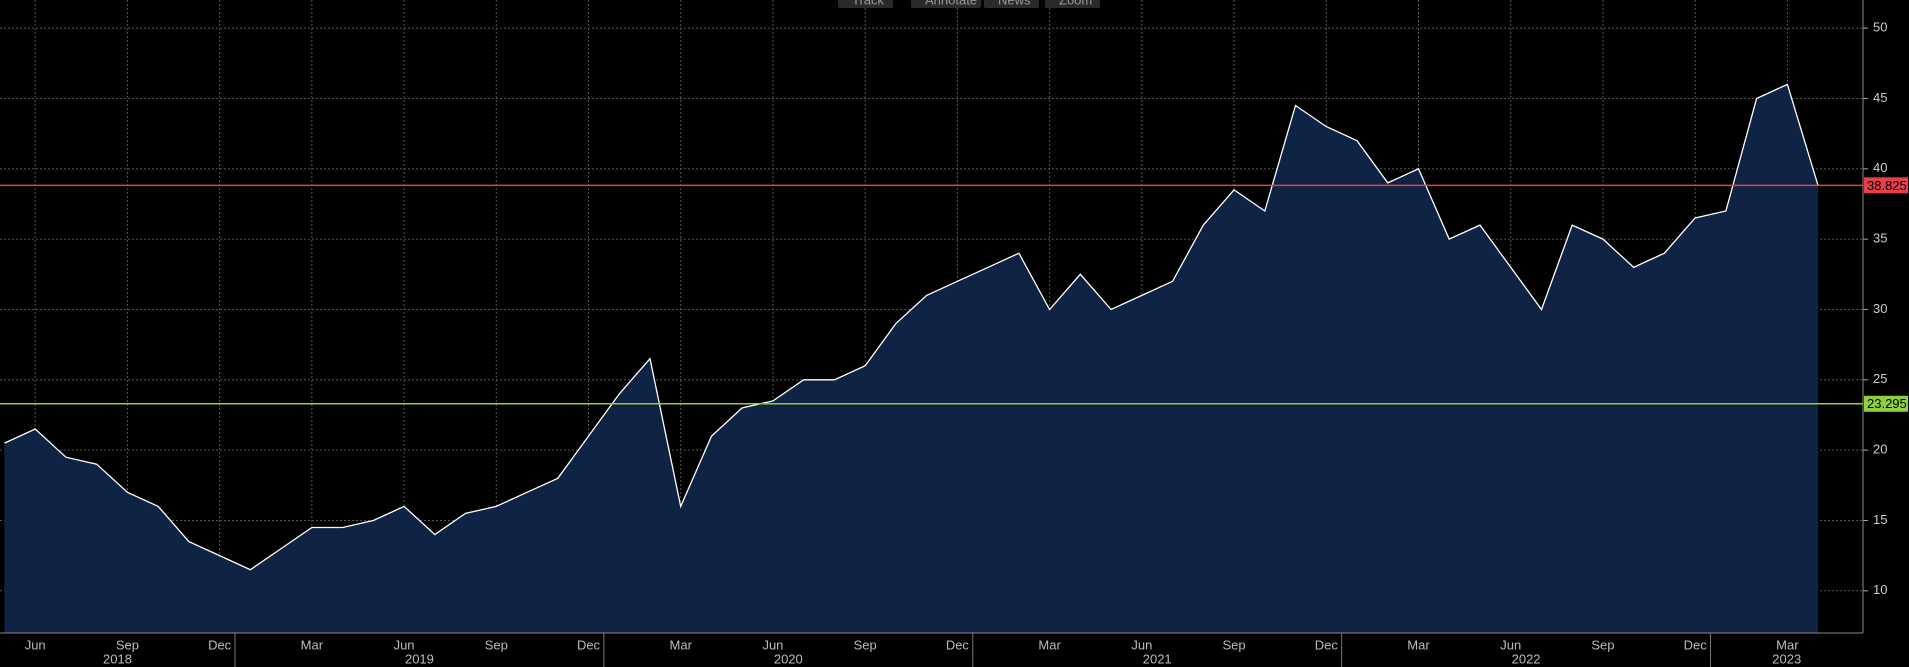 This screenshot has height=667, width=1909. Describe the element at coordinates (419, 658) in the screenshot. I see `year-label: 2019` at that location.